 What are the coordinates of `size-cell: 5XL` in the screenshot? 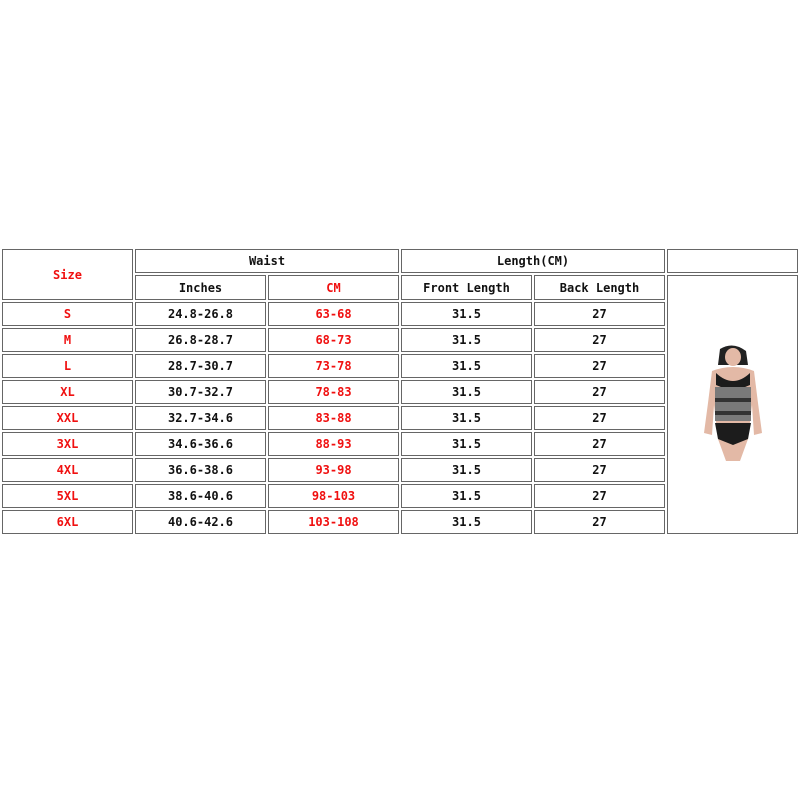 It's located at (67, 496).